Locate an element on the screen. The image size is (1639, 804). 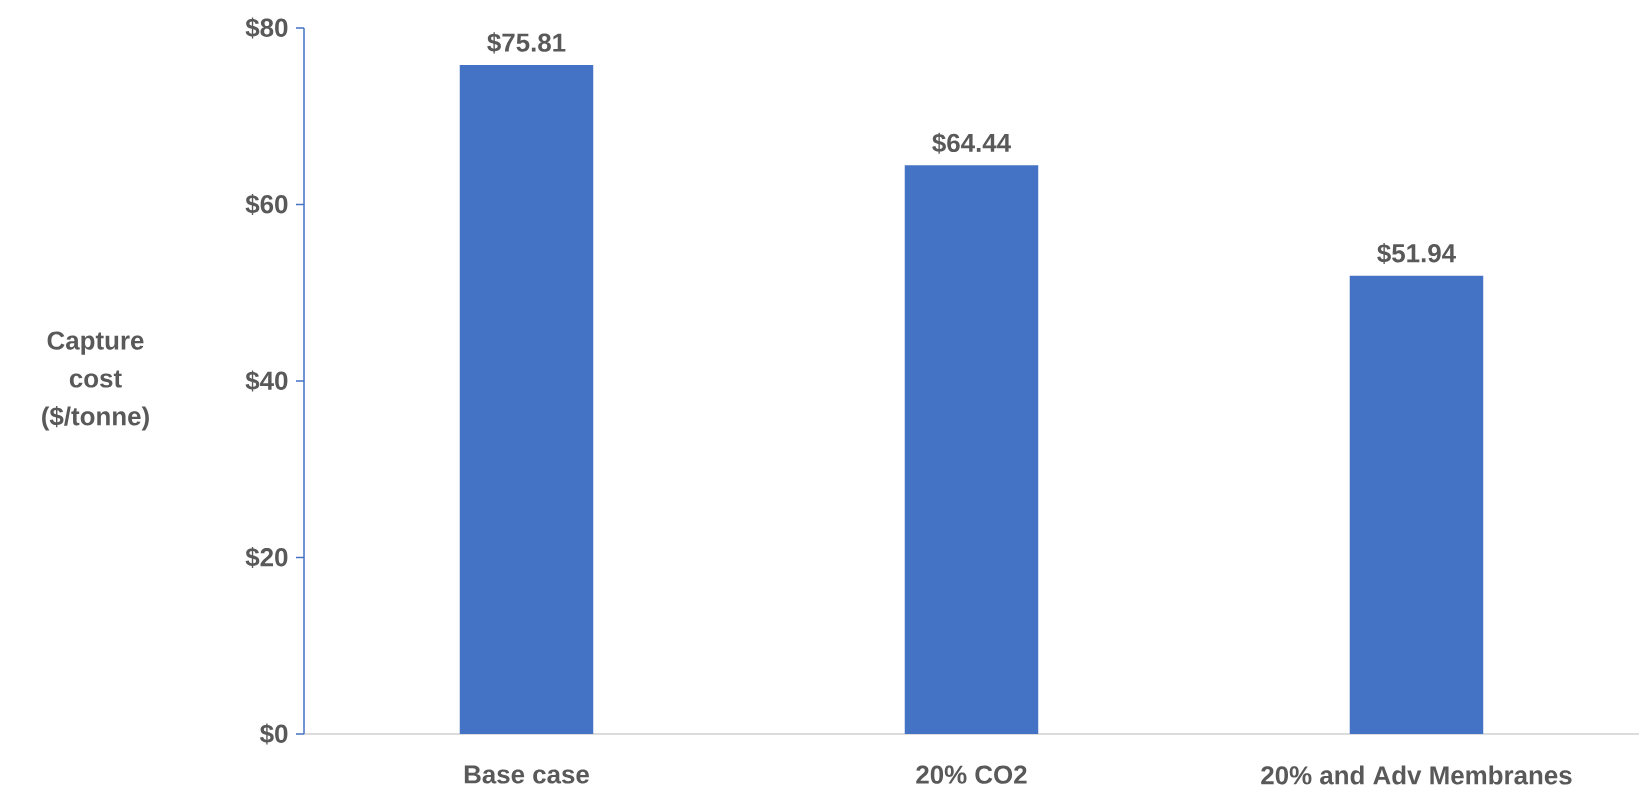
y-tick-label: $0 is located at coordinates (274, 734).